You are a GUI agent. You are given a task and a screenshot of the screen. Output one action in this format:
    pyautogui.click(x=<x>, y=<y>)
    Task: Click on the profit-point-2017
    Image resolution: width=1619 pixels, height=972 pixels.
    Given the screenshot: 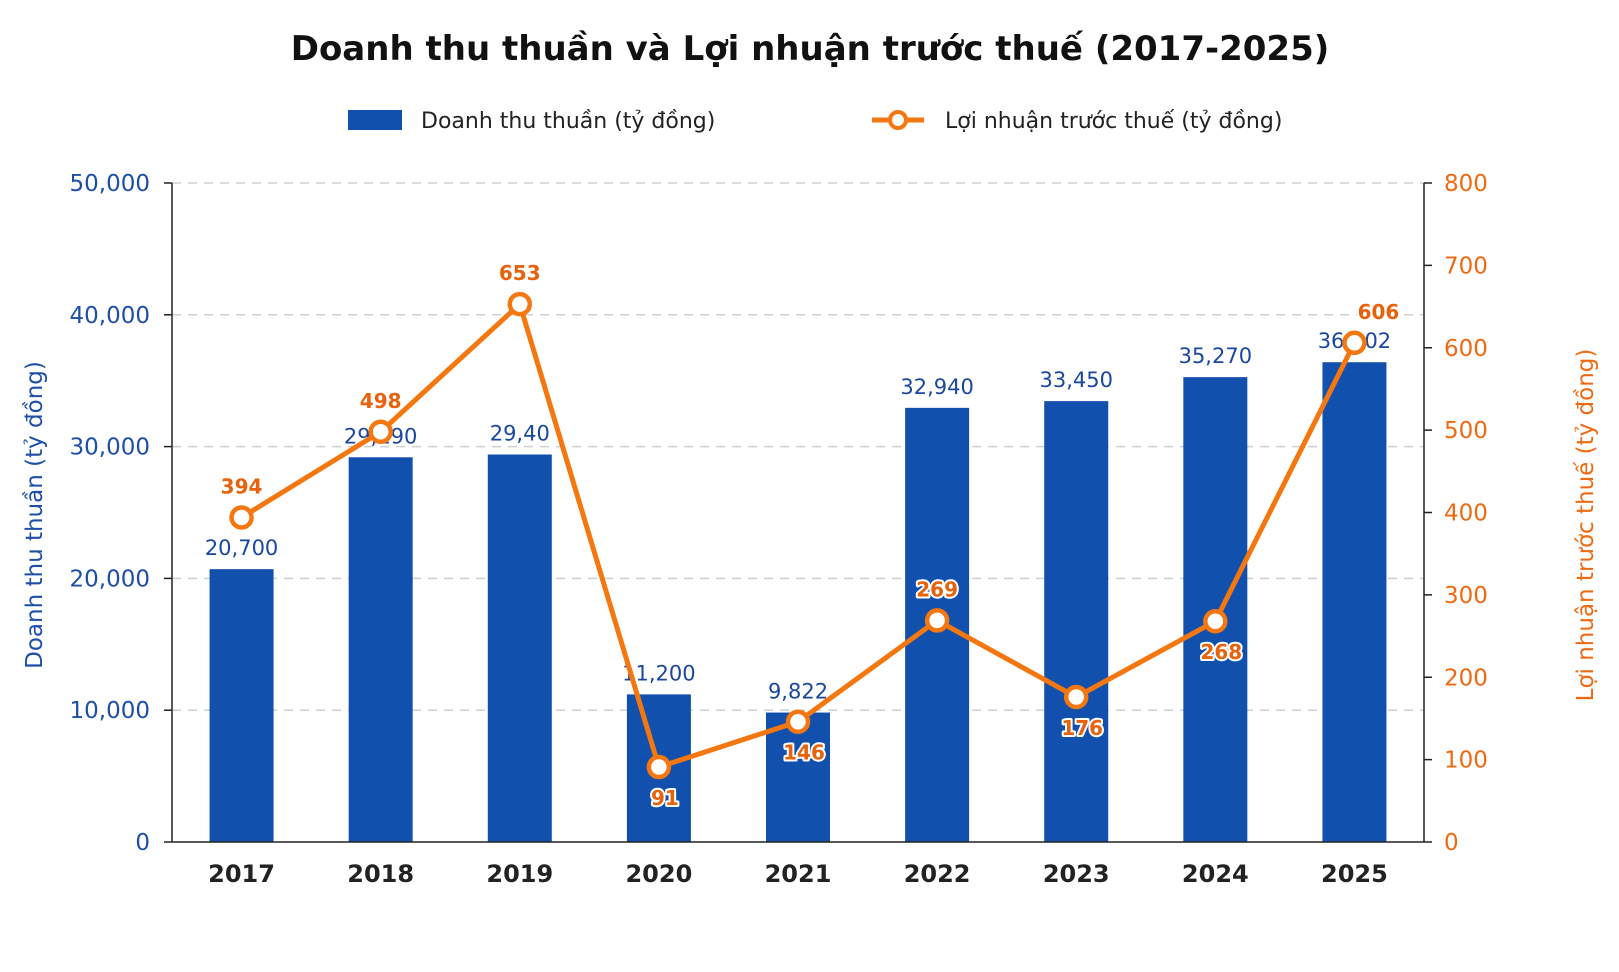 What is the action you would take?
    pyautogui.click(x=241, y=517)
    